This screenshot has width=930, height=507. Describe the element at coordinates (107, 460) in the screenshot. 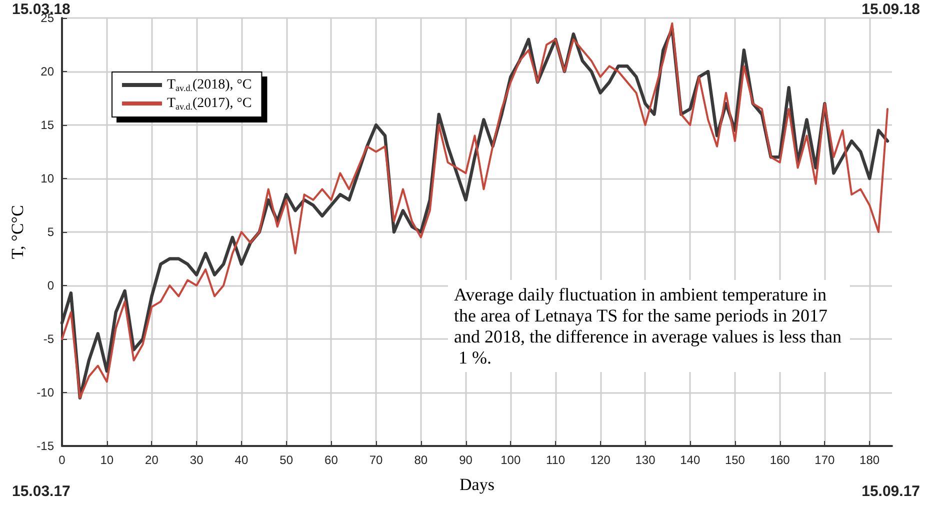

I see `x-tick-label: 10` at that location.